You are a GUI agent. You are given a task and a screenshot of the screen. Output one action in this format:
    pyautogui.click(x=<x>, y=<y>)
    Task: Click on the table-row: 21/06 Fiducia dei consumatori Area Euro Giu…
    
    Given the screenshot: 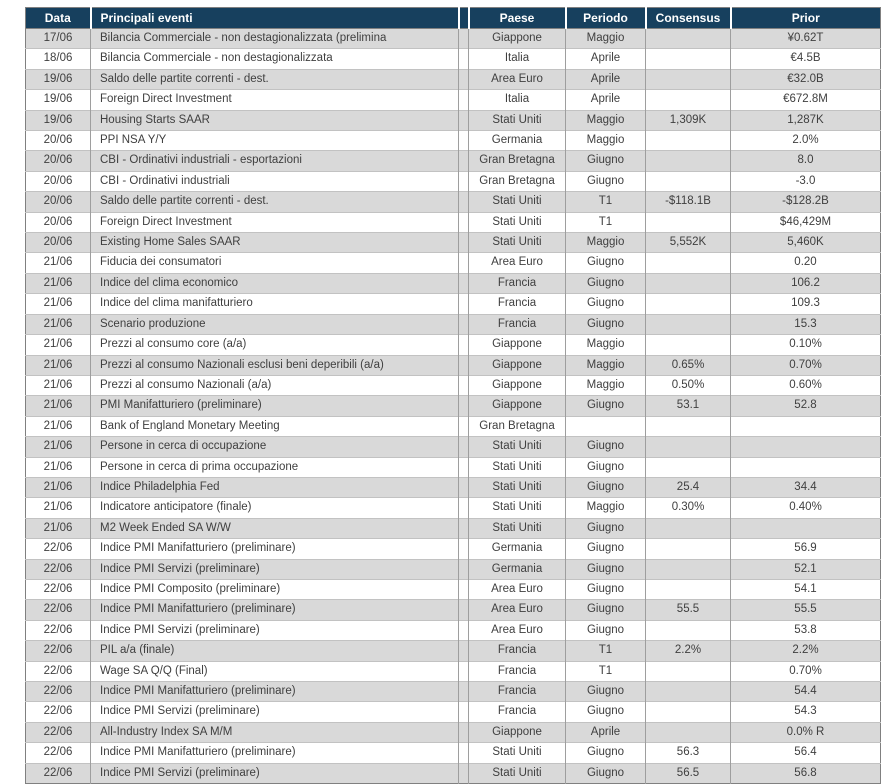 What is the action you would take?
    pyautogui.click(x=453, y=263)
    